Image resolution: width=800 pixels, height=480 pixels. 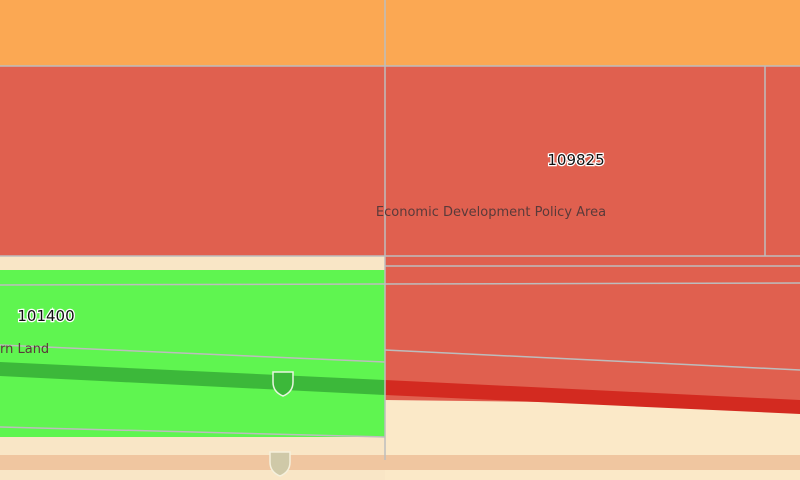 What do you see at coordinates (24, 349) in the screenshot?
I see `zone-label: rn Land` at bounding box center [24, 349].